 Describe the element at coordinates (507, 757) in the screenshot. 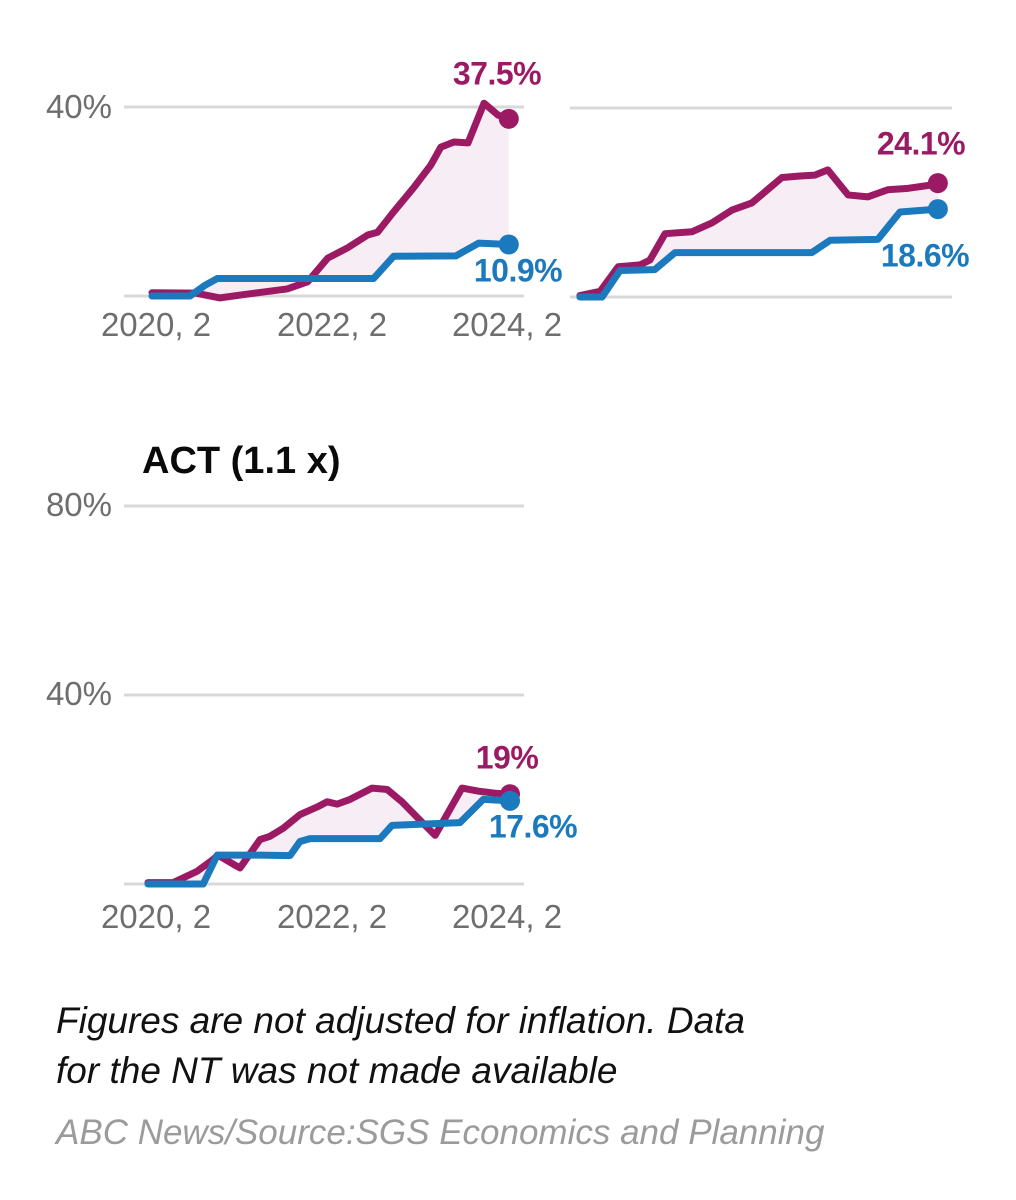

I see `end-value-label-magenta: 19%` at that location.